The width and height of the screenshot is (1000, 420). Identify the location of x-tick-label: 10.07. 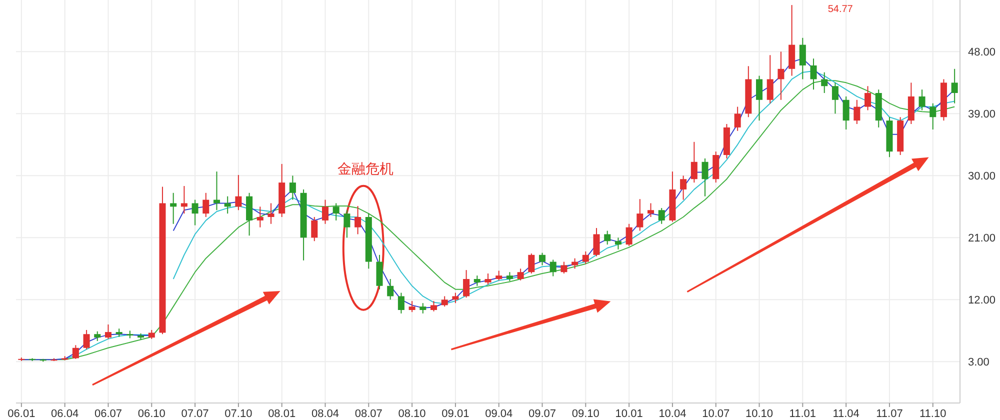
(716, 414).